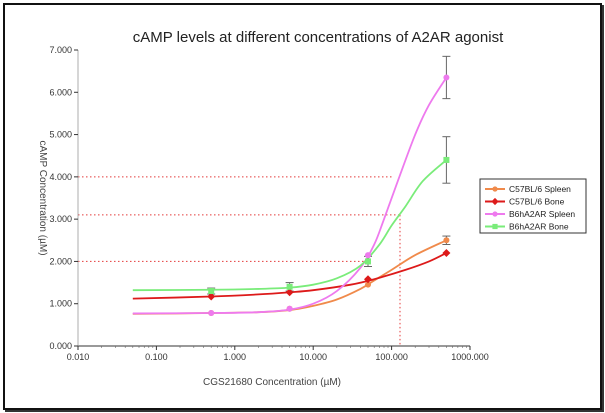 The image size is (605, 413). Describe the element at coordinates (156, 357) in the screenshot. I see `x-tick-label: 0.100` at that location.